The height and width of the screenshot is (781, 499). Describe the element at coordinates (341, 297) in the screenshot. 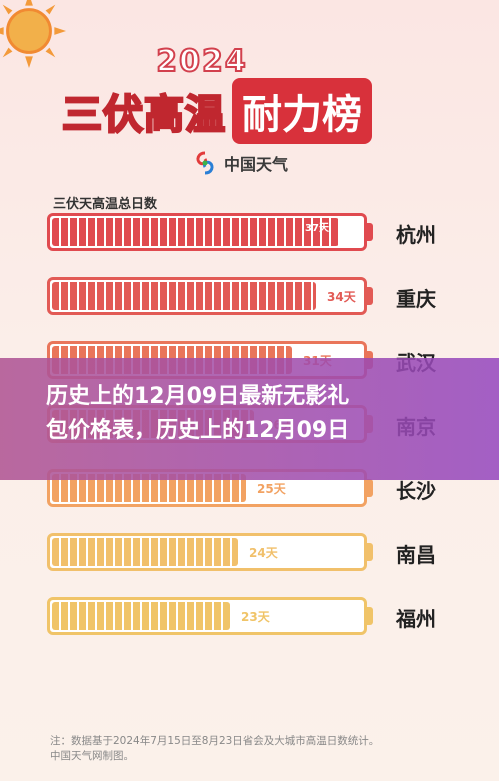

I see `data-label: 34天` at that location.